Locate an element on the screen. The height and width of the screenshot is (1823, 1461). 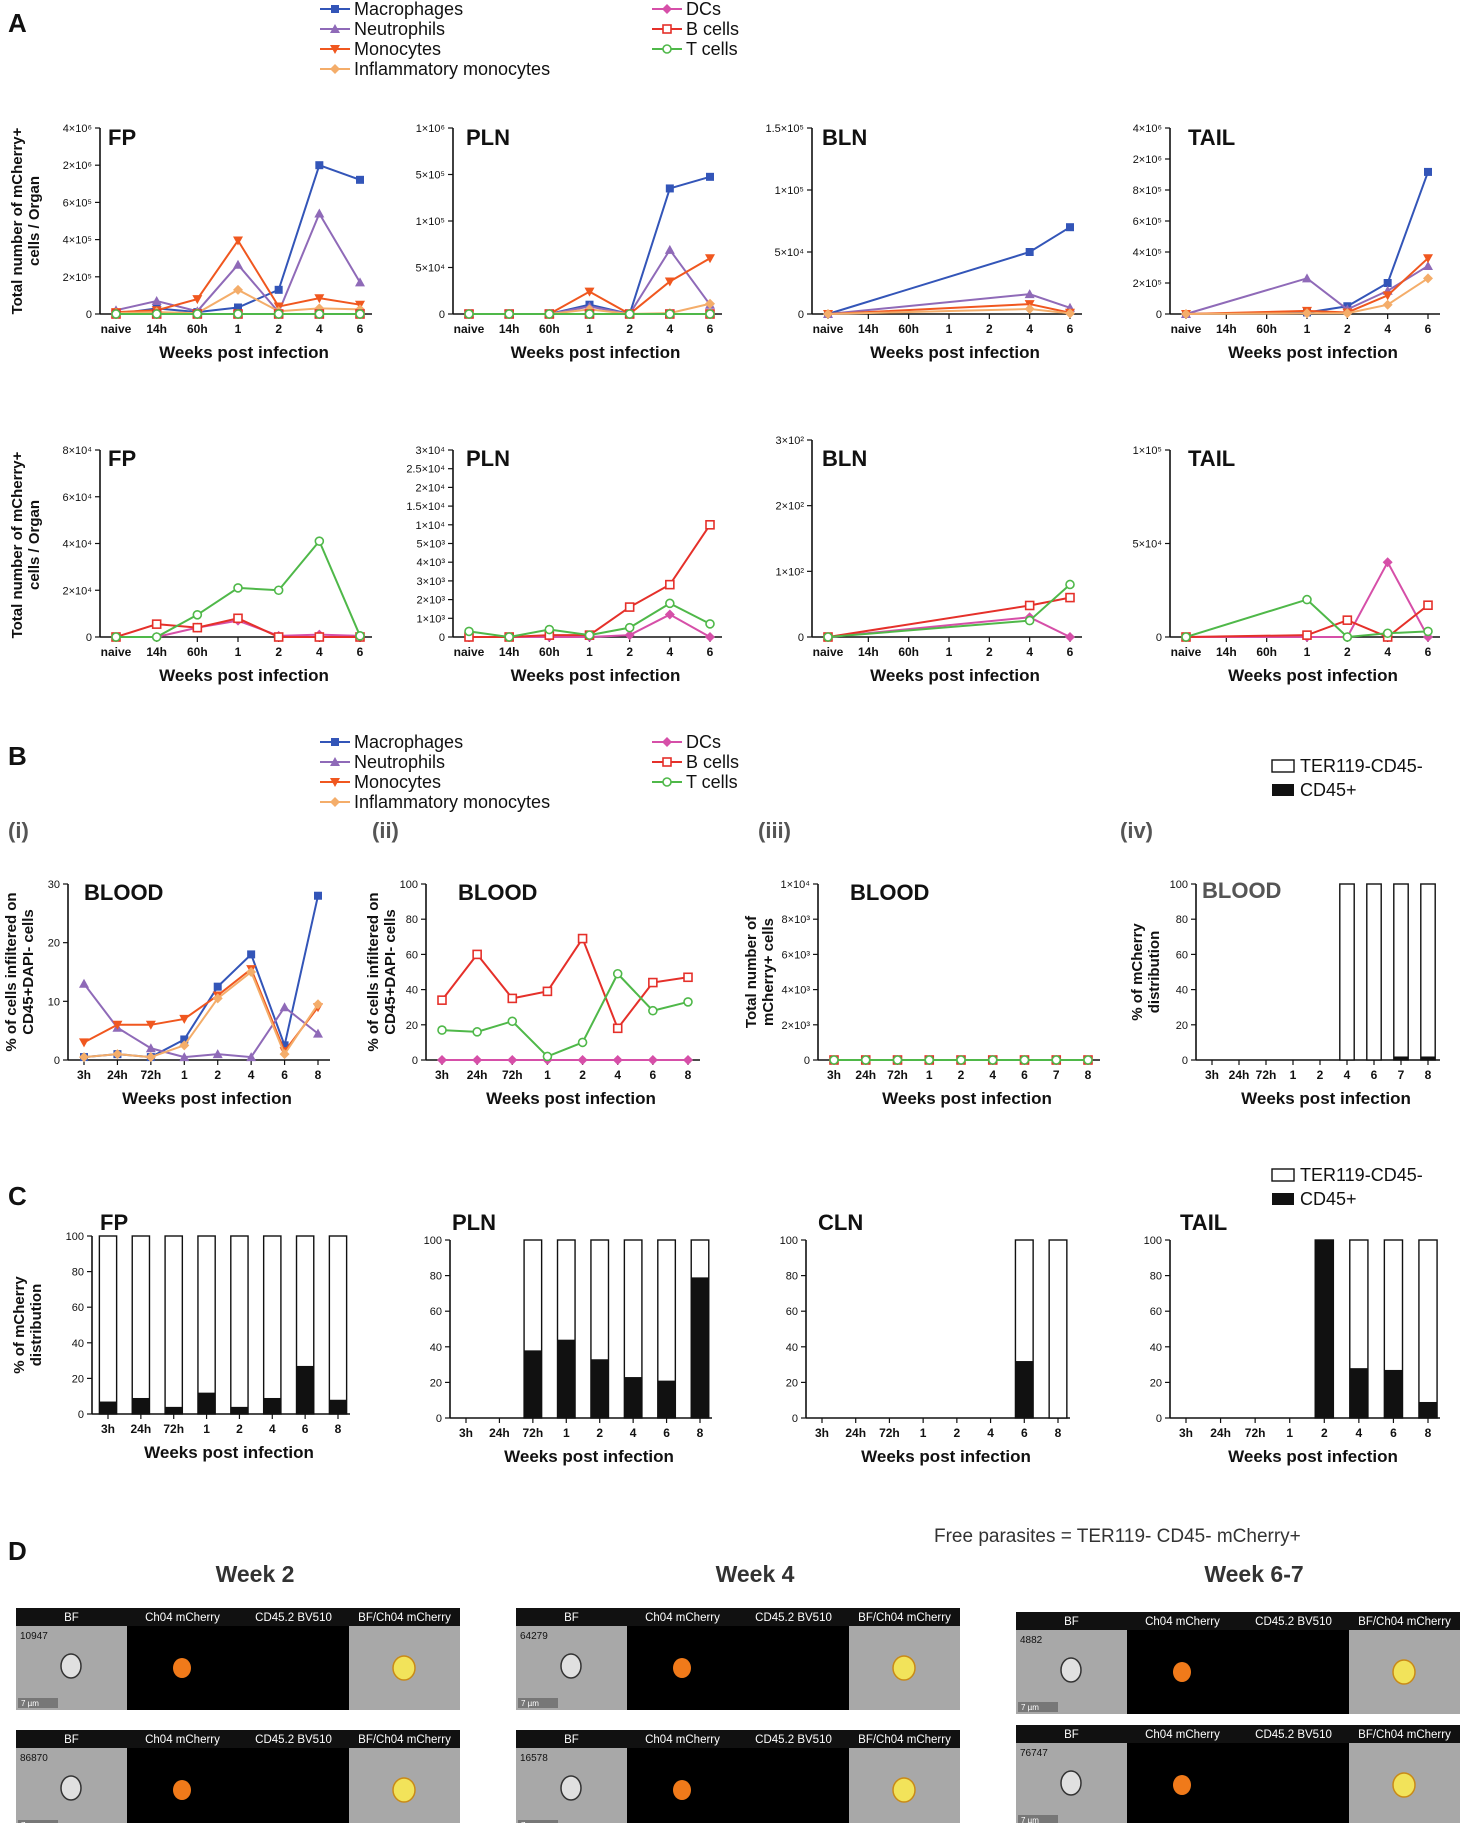
y-axis-title: CD45+DAPI- cells is located at coordinates (28, 971).